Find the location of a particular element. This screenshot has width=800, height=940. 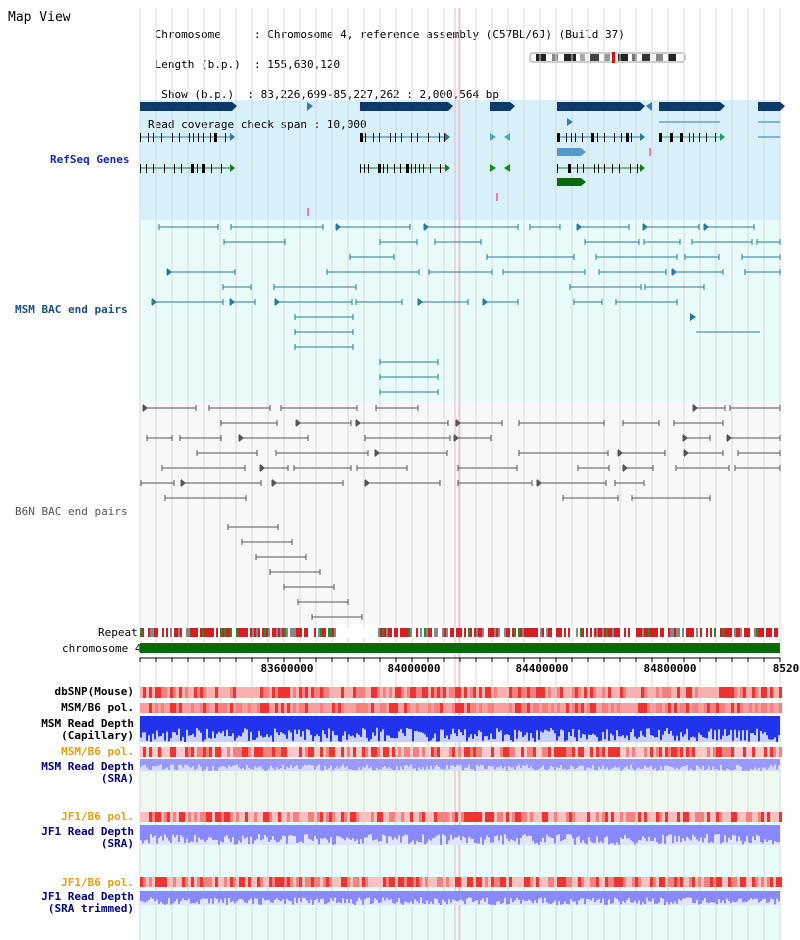

msm-bac-track-label: MSM BAC end pairs is located at coordinates (71, 309).